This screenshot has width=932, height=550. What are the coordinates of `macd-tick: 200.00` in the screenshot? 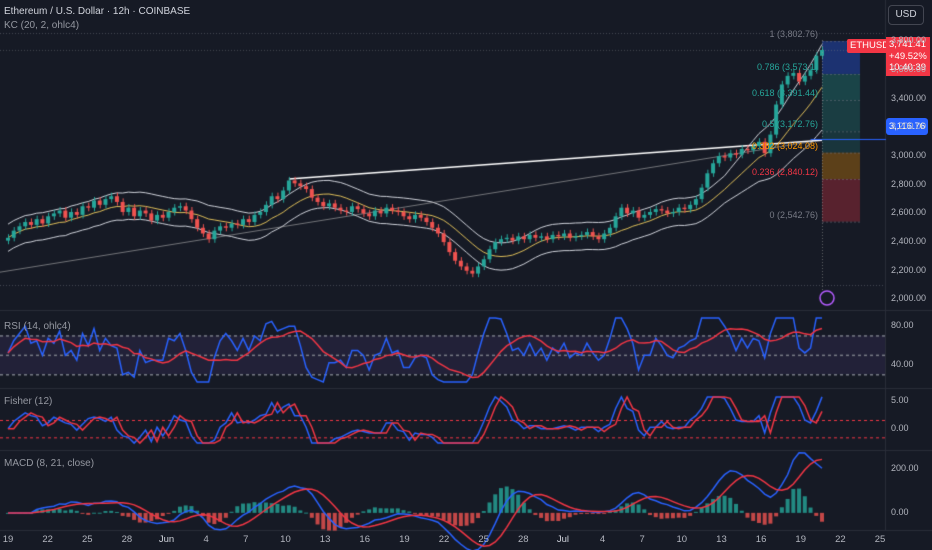 It's located at (905, 468).